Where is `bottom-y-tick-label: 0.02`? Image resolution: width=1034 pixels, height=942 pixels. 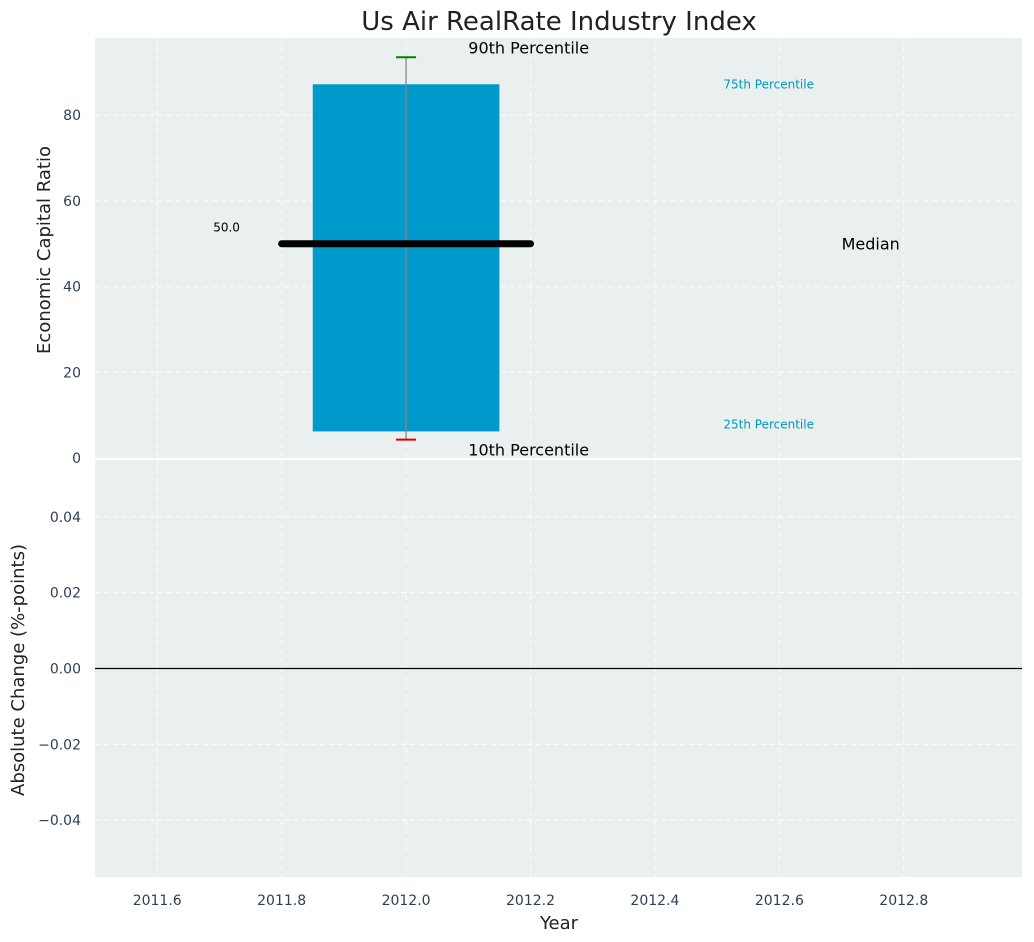 bottom-y-tick-label: 0.02 is located at coordinates (65, 594).